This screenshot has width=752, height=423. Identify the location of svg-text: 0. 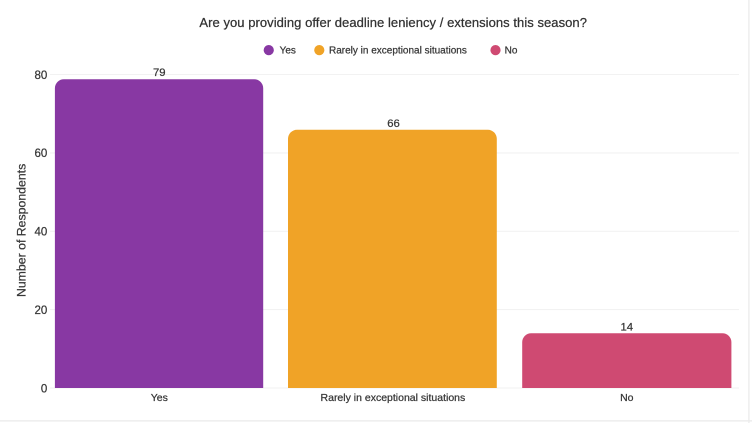
(44, 389).